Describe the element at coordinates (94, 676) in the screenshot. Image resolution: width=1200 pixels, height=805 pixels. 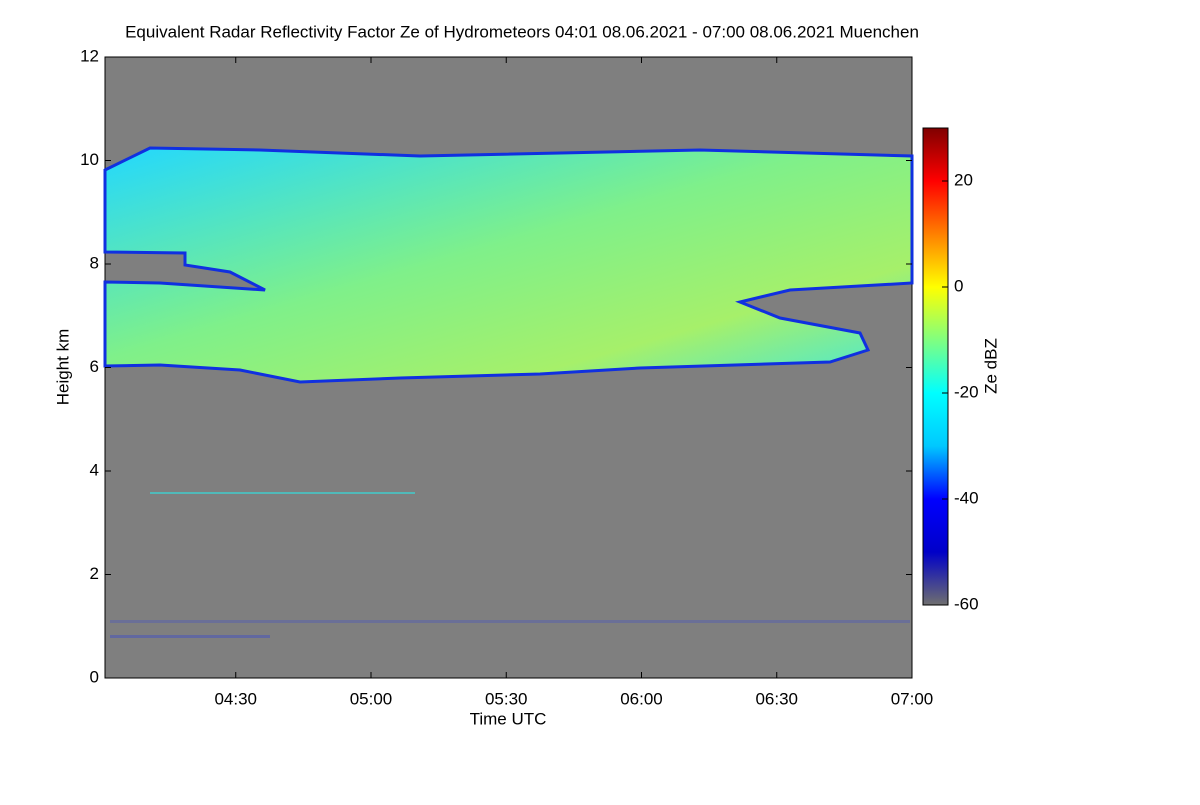
I see `y-tick-label: 0` at that location.